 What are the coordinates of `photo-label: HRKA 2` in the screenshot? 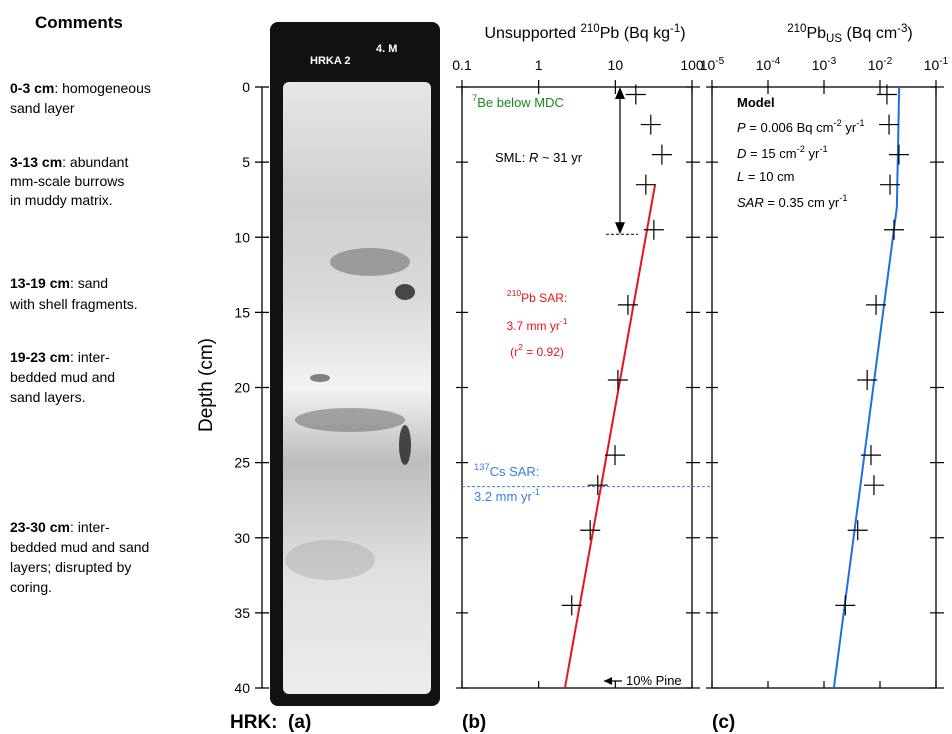 It's located at (330, 61).